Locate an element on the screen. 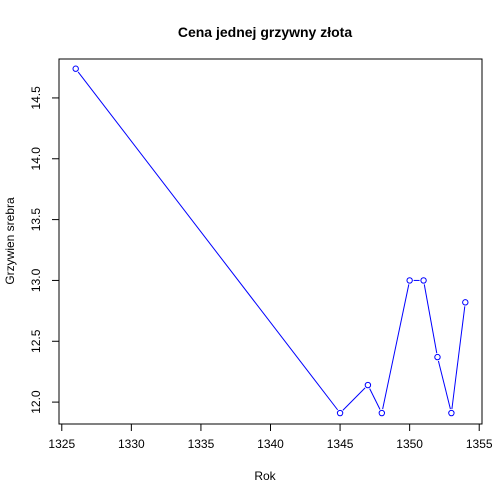 The width and height of the screenshot is (500, 500). y-tick-label: 14.0 is located at coordinates (36, 159).